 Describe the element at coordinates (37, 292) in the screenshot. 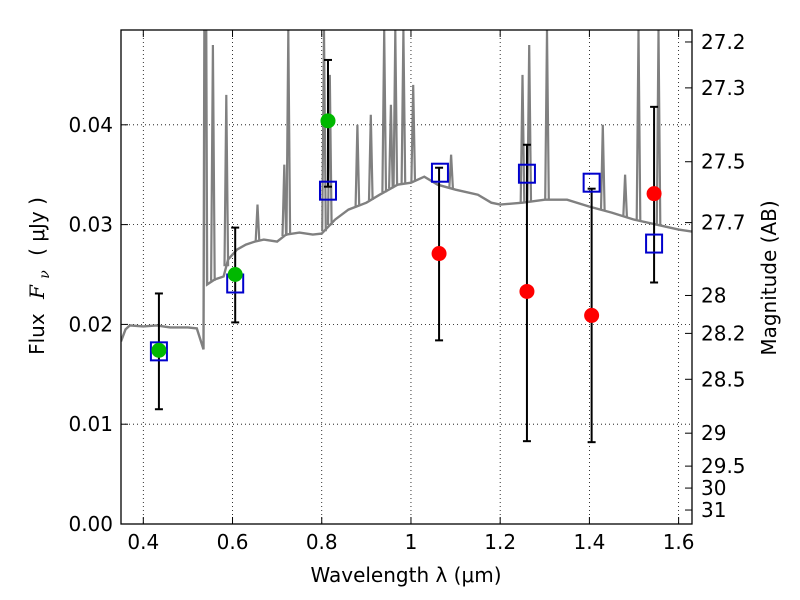

I see `y-axis-label-symbol: F` at that location.